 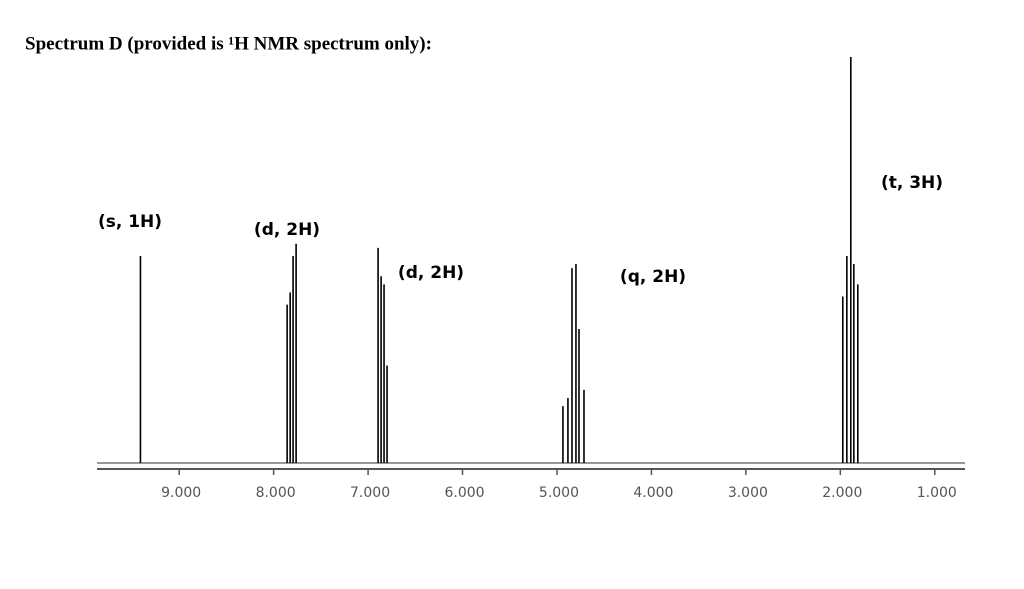 I want to click on peak-annotation: (t, 3H), so click(x=912, y=183).